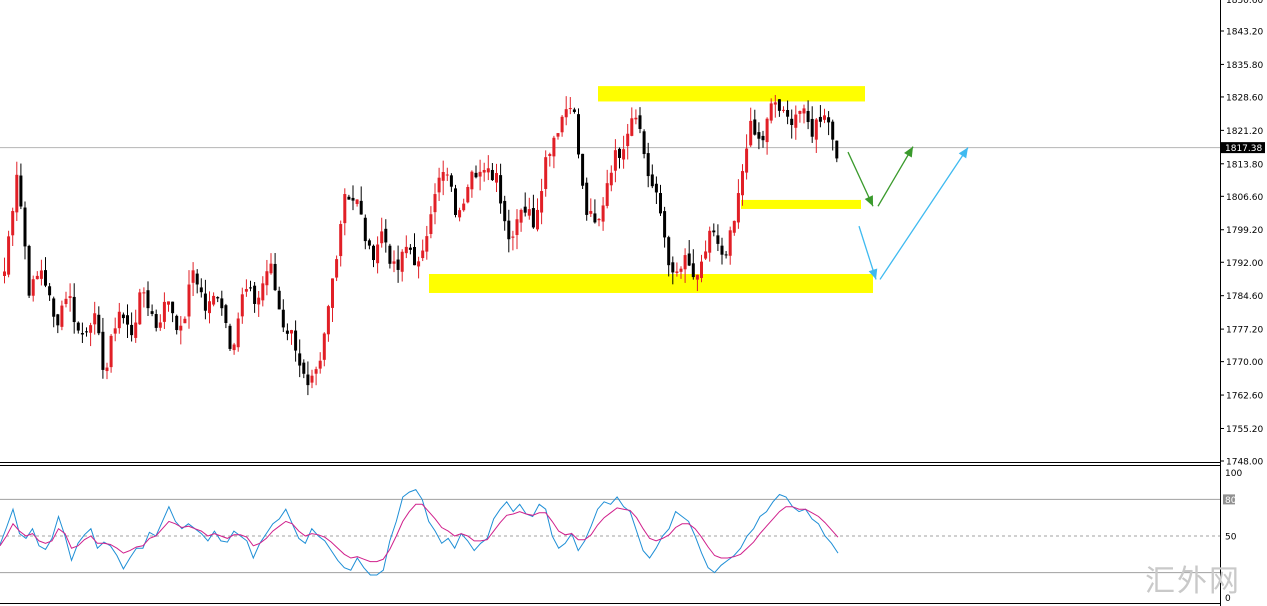 This screenshot has height=606, width=1267. Describe the element at coordinates (895, 176) in the screenshot. I see `arrow-shaft` at that location.